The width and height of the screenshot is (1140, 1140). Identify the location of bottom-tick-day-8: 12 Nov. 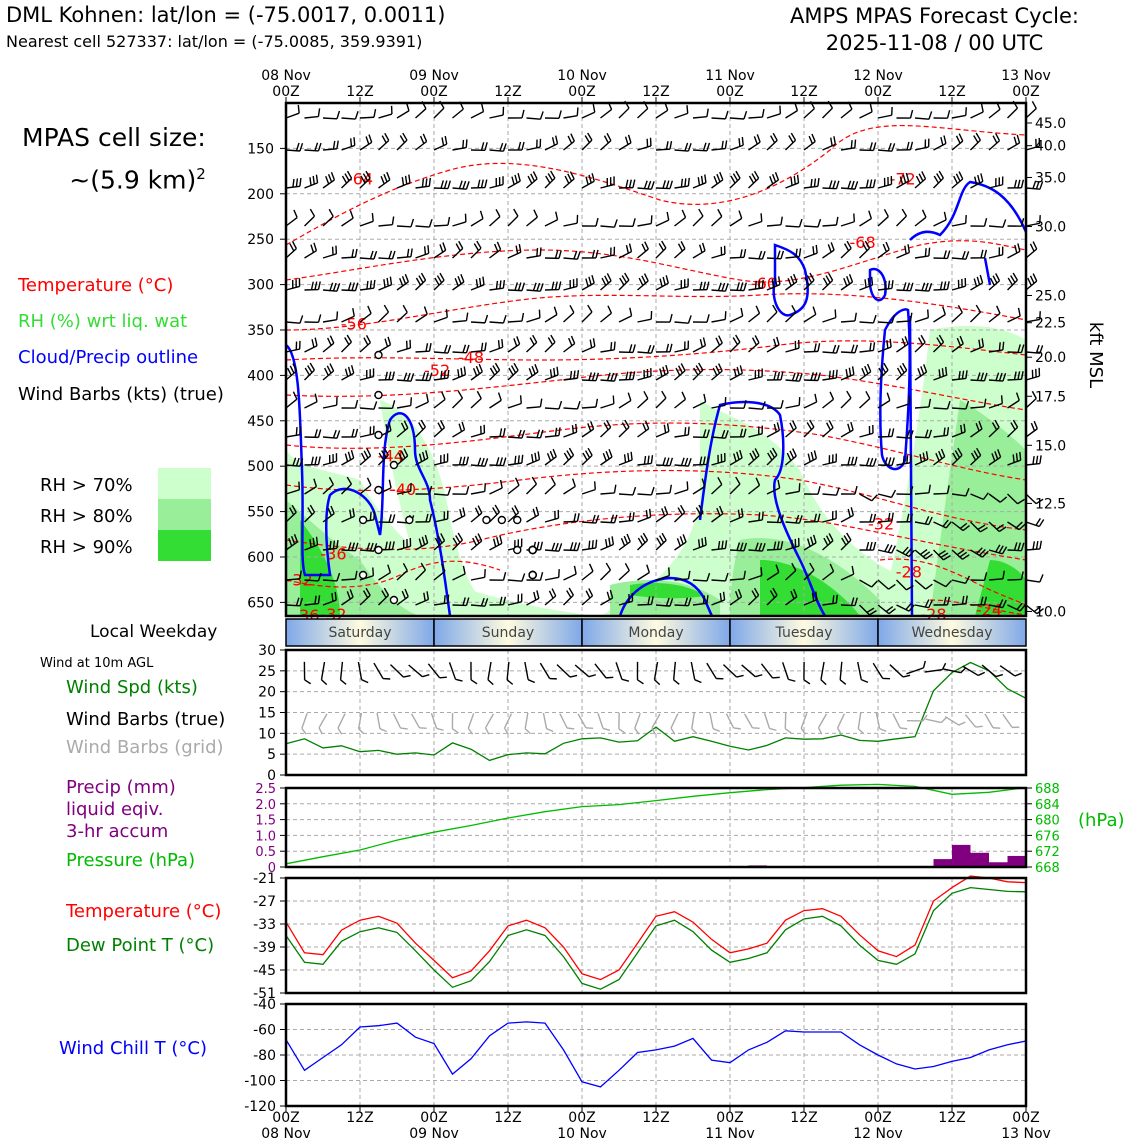
(878, 1133).